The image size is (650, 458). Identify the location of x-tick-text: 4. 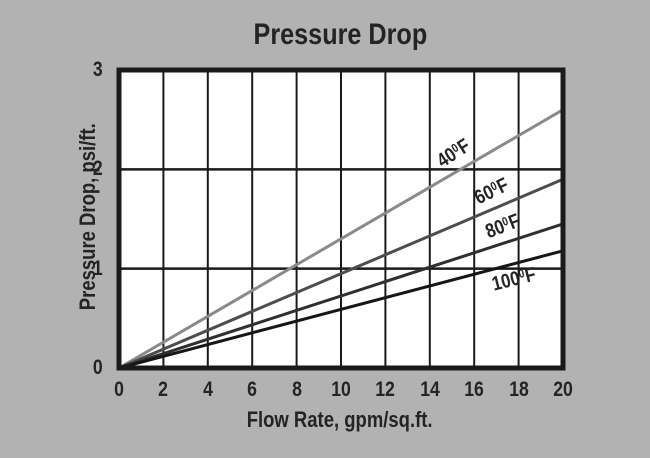
(207, 389).